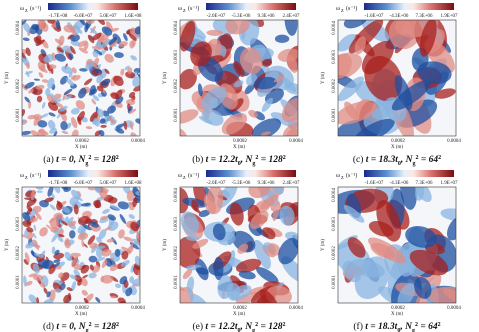 This screenshot has height=332, width=479. Describe the element at coordinates (359, 159) in the screenshot. I see `caption-part: (c)` at that location.